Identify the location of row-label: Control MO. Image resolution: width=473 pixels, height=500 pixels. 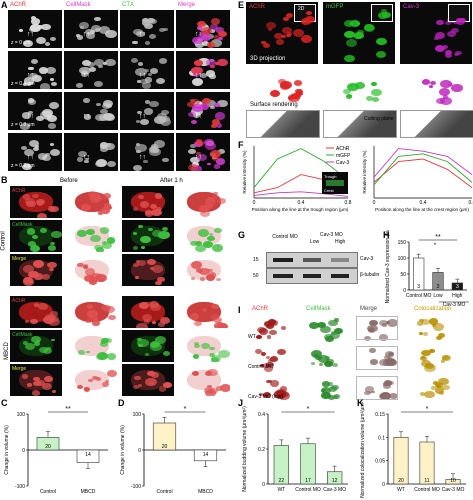
(261, 367).